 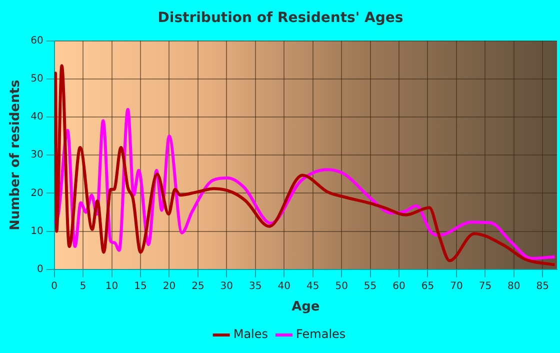 I want to click on y-tick-label: 60, so click(x=37, y=40).